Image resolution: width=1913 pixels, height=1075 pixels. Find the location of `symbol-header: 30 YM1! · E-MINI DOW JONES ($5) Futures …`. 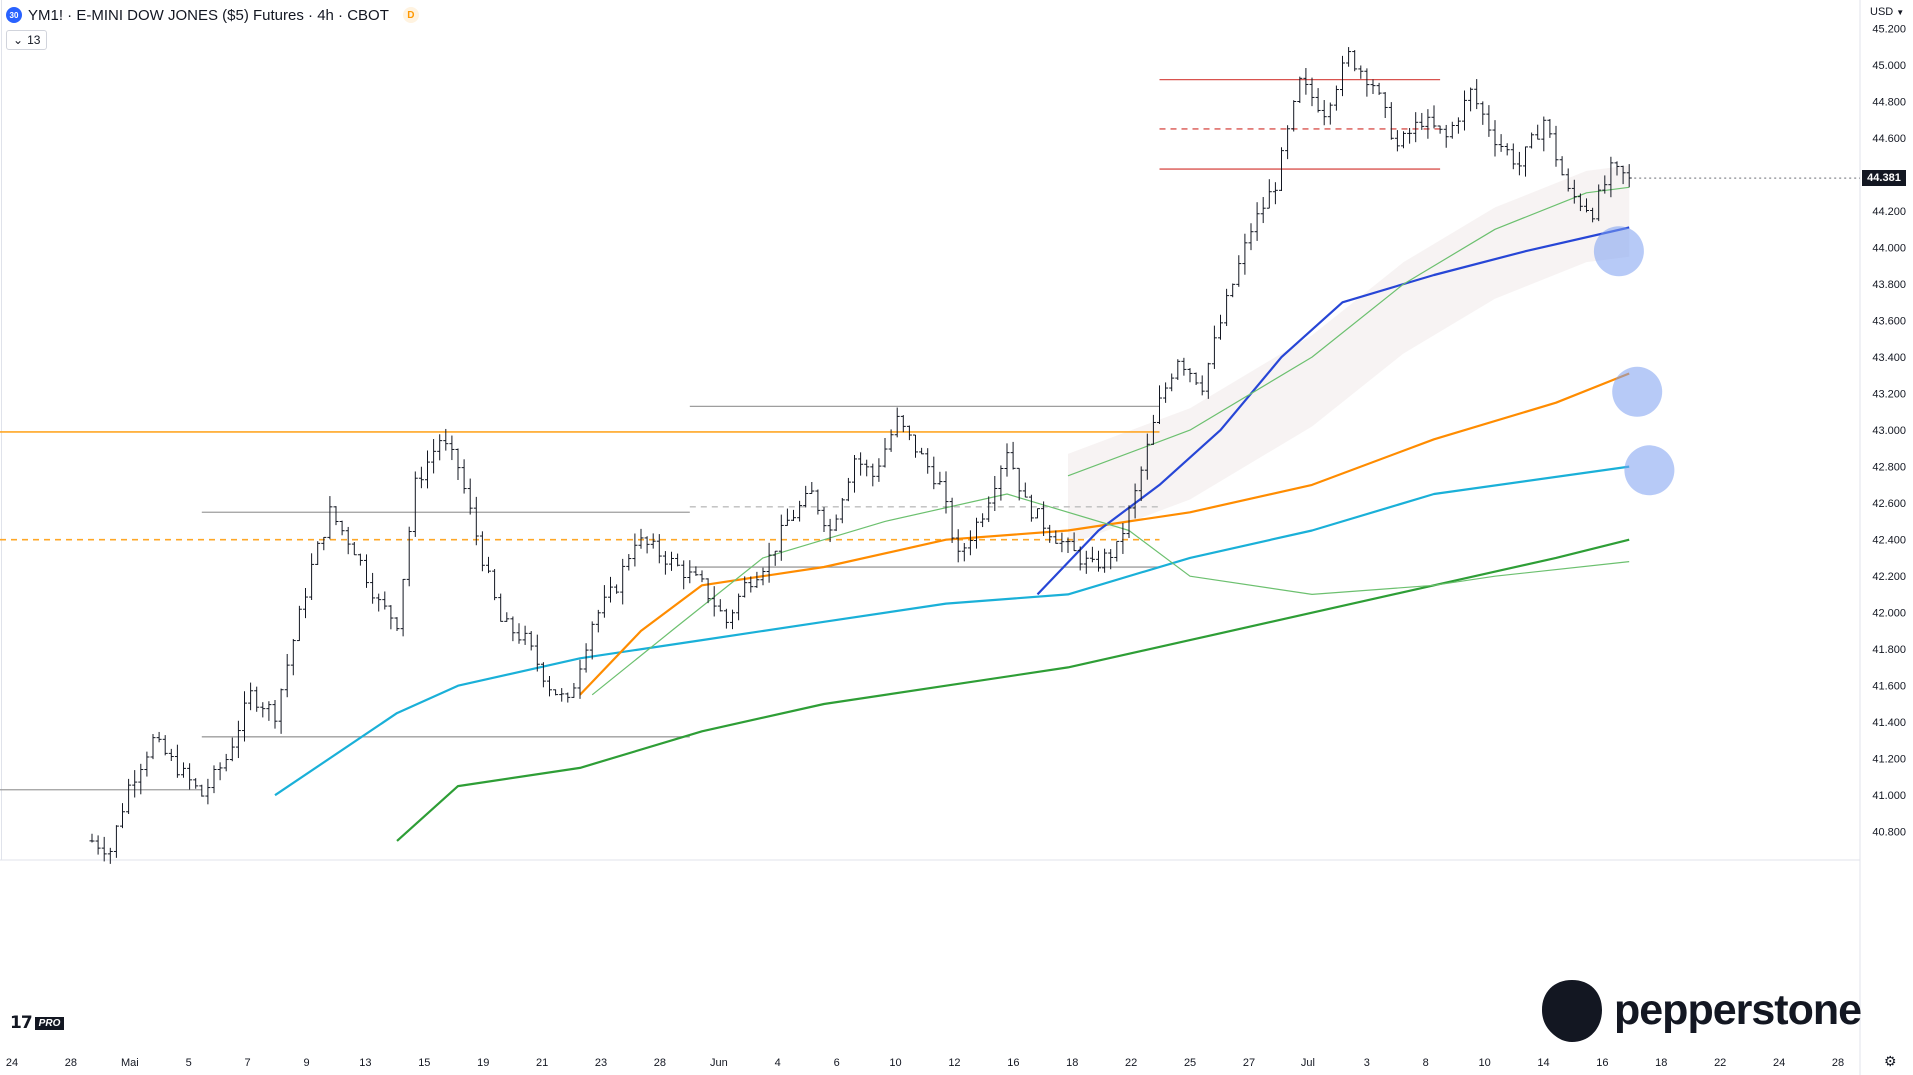

symbol-header: 30 YM1! · E-MINI DOW JONES ($5) Futures … is located at coordinates (212, 15).